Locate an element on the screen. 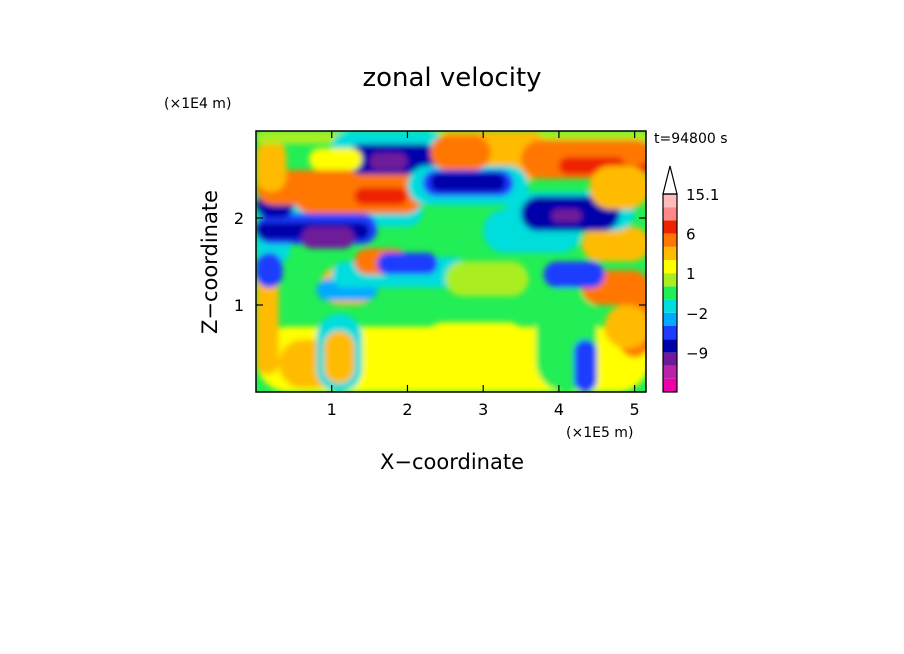 The image size is (904, 654). colorbar-label: −9 is located at coordinates (697, 353).